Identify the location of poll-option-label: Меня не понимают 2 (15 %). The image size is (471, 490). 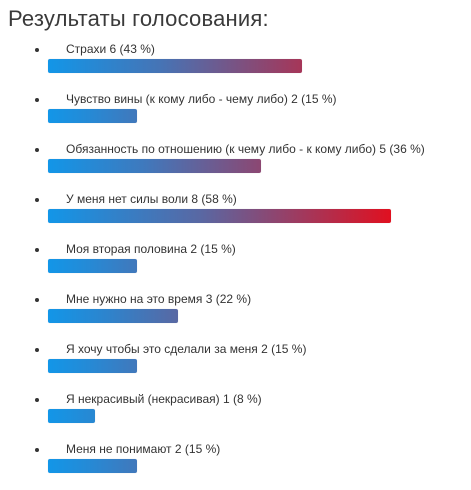
(143, 449).